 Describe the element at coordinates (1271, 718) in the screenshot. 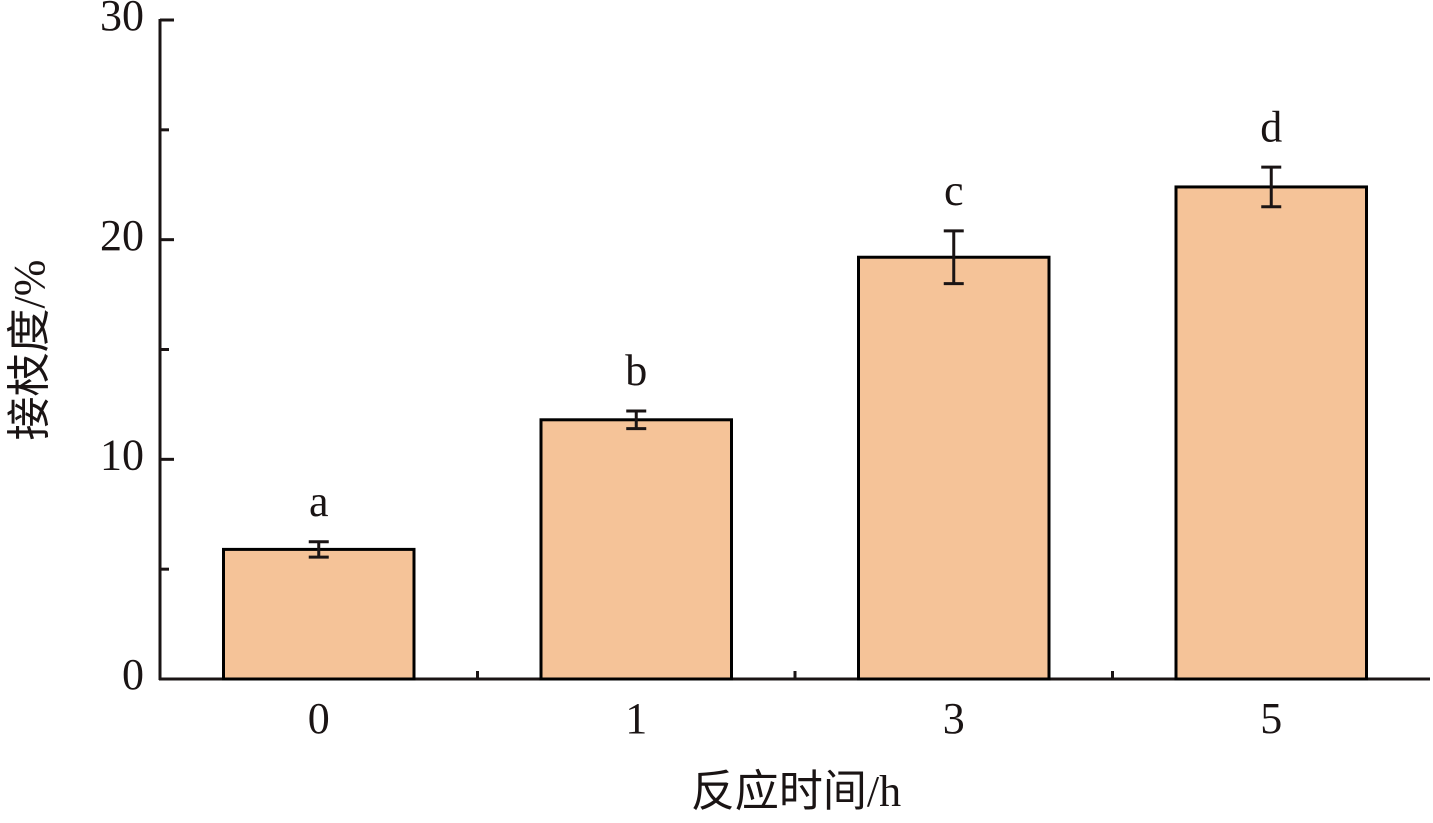

I see `x-tick-label: 5` at that location.